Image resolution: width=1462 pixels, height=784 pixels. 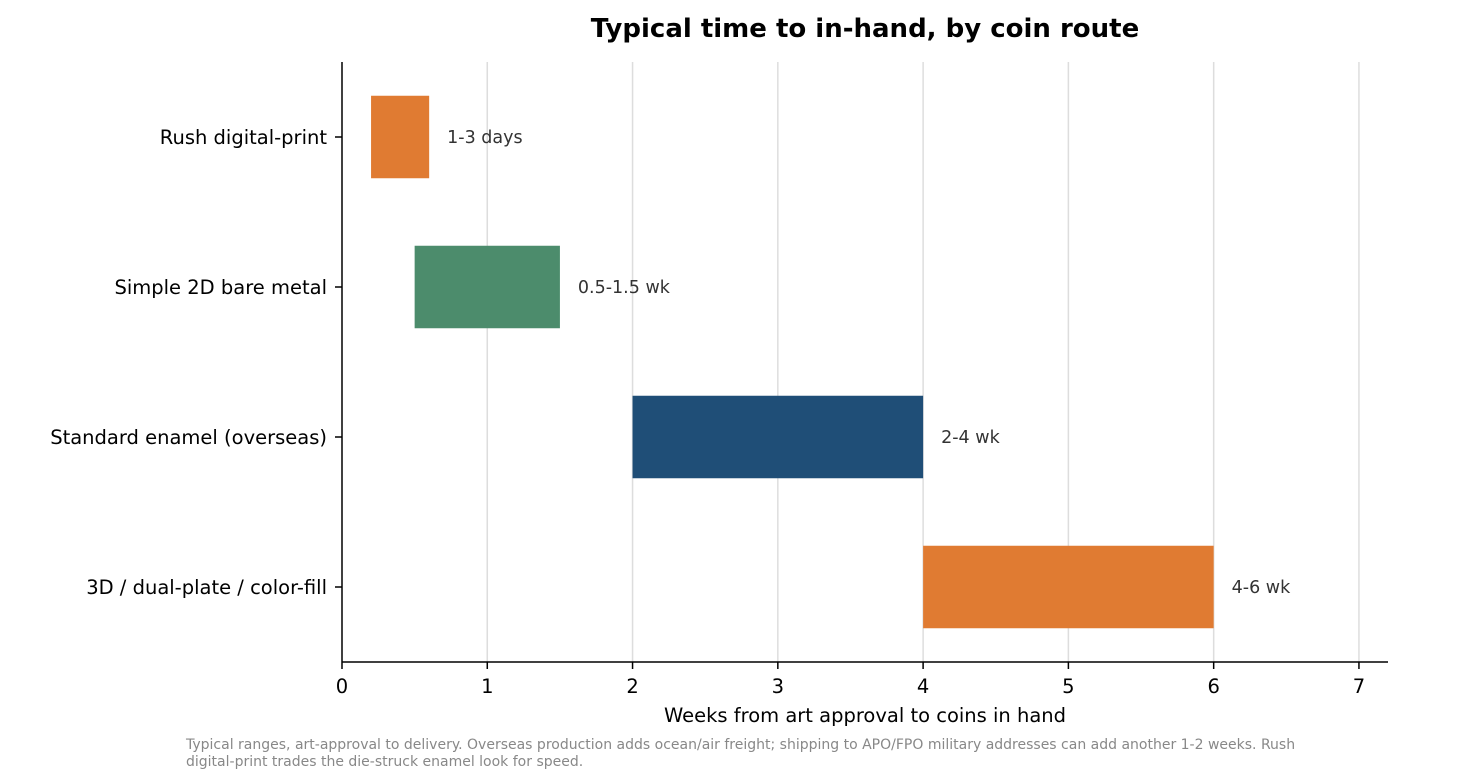 I want to click on category-label: Rush digital-print, so click(x=244, y=137).